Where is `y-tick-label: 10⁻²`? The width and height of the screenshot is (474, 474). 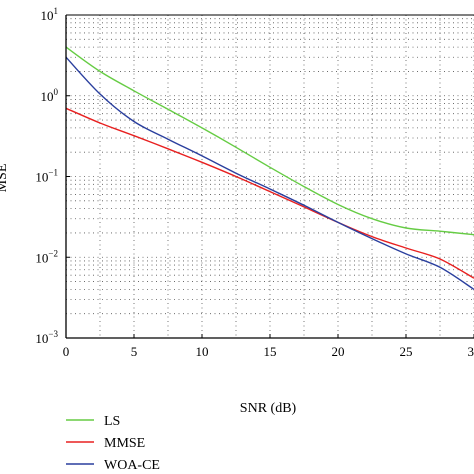
y-tick-label: 10⁻² is located at coordinates (46, 256).